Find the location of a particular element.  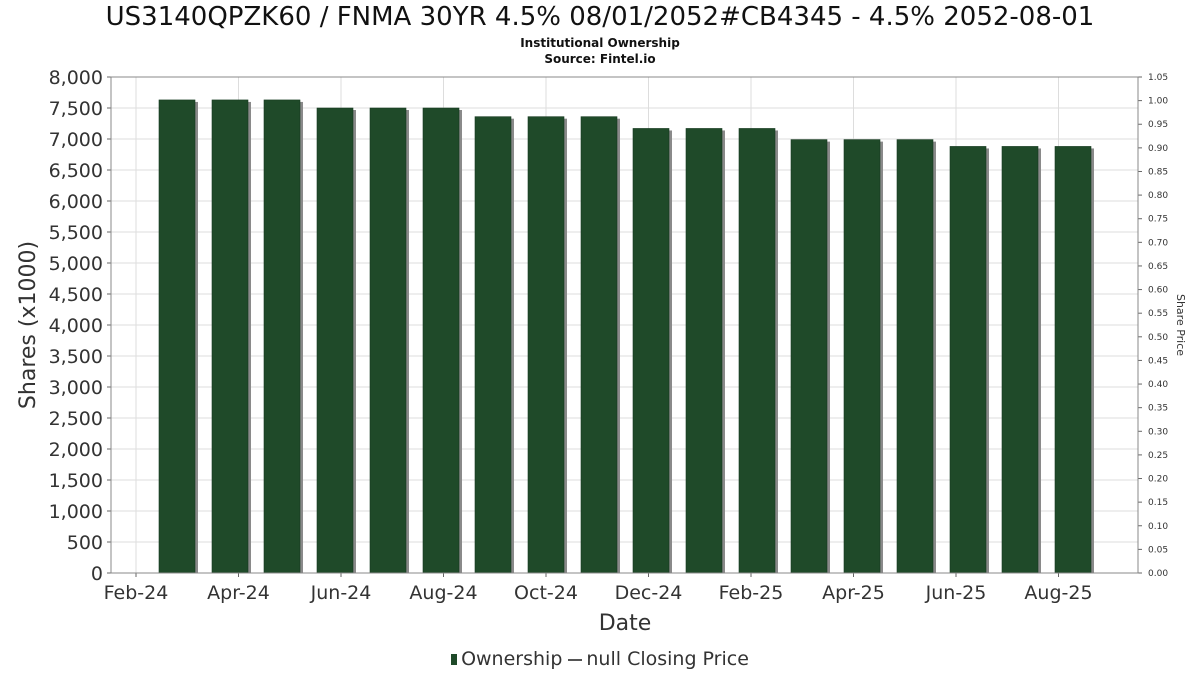

y-tick-label: 2,000 is located at coordinates (76, 450).